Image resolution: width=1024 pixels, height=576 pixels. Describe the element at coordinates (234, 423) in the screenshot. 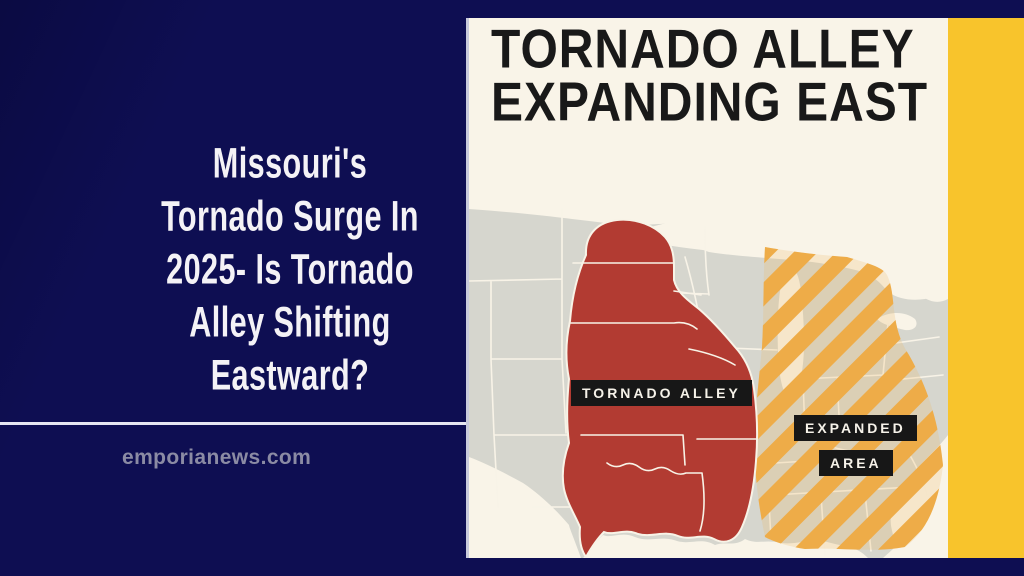

I see `divider-line` at that location.